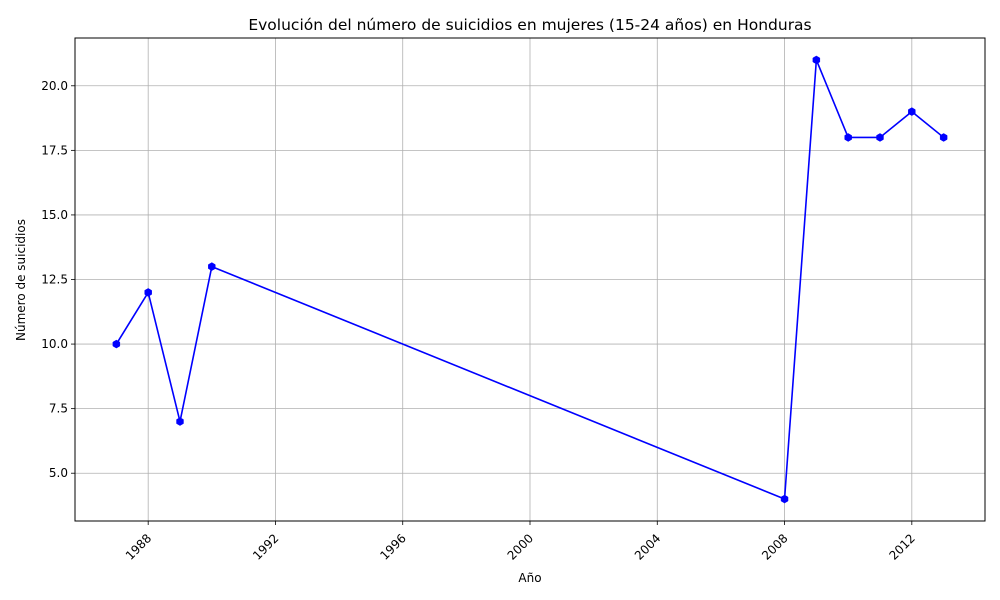 The image size is (1000, 600). Describe the element at coordinates (54, 344) in the screenshot. I see `y-tick-label: 10.0` at that location.